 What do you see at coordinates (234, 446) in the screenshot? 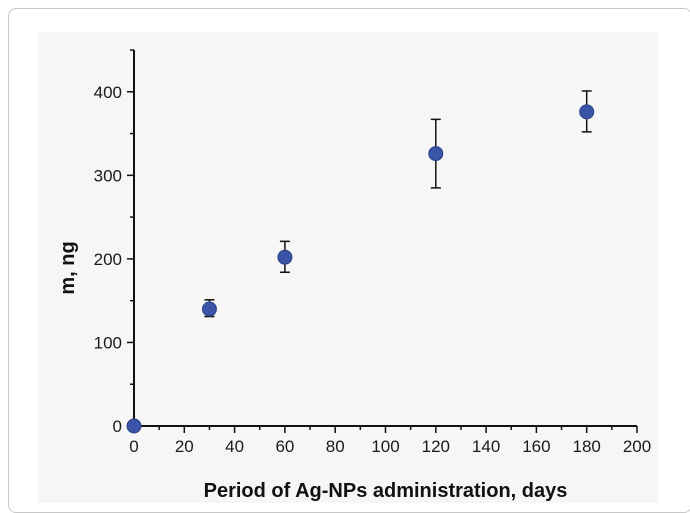
I see `x-tick-label: 40` at bounding box center [234, 446].